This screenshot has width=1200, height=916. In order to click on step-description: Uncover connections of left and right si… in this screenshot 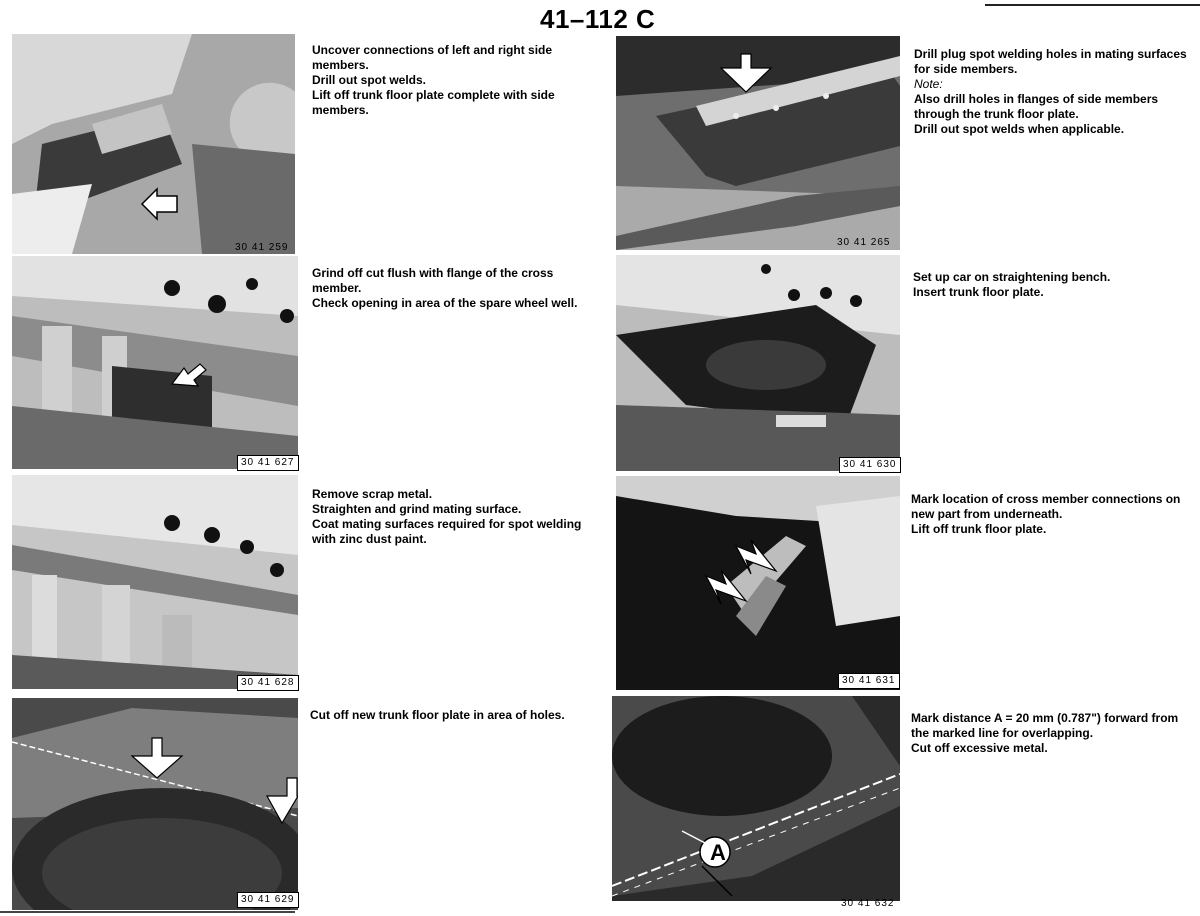, I will do `click(452, 80)`.